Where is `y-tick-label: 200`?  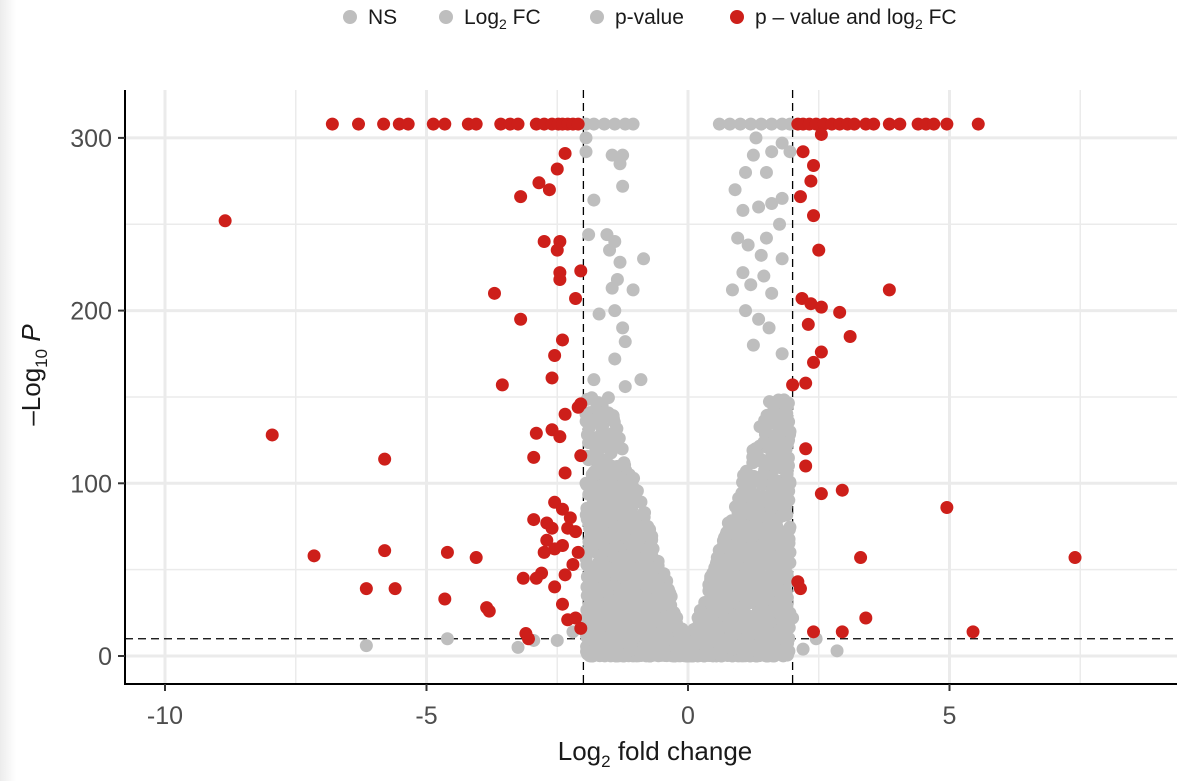
y-tick-label: 200 is located at coordinates (91, 312).